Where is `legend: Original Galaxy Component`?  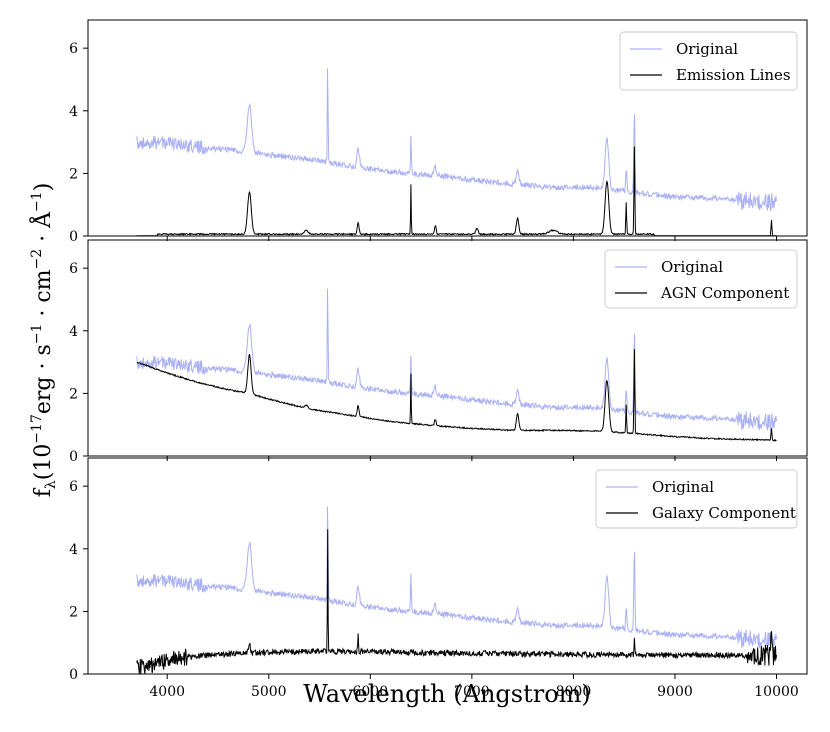
legend: Original Galaxy Component is located at coordinates (696, 499).